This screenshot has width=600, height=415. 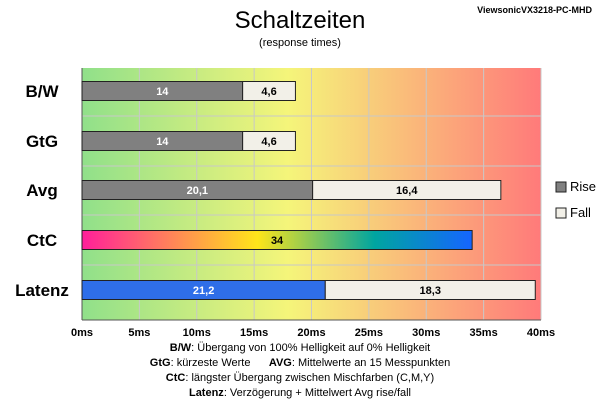 What do you see at coordinates (254, 333) in the screenshot?
I see `x-tick-label: 15ms` at bounding box center [254, 333].